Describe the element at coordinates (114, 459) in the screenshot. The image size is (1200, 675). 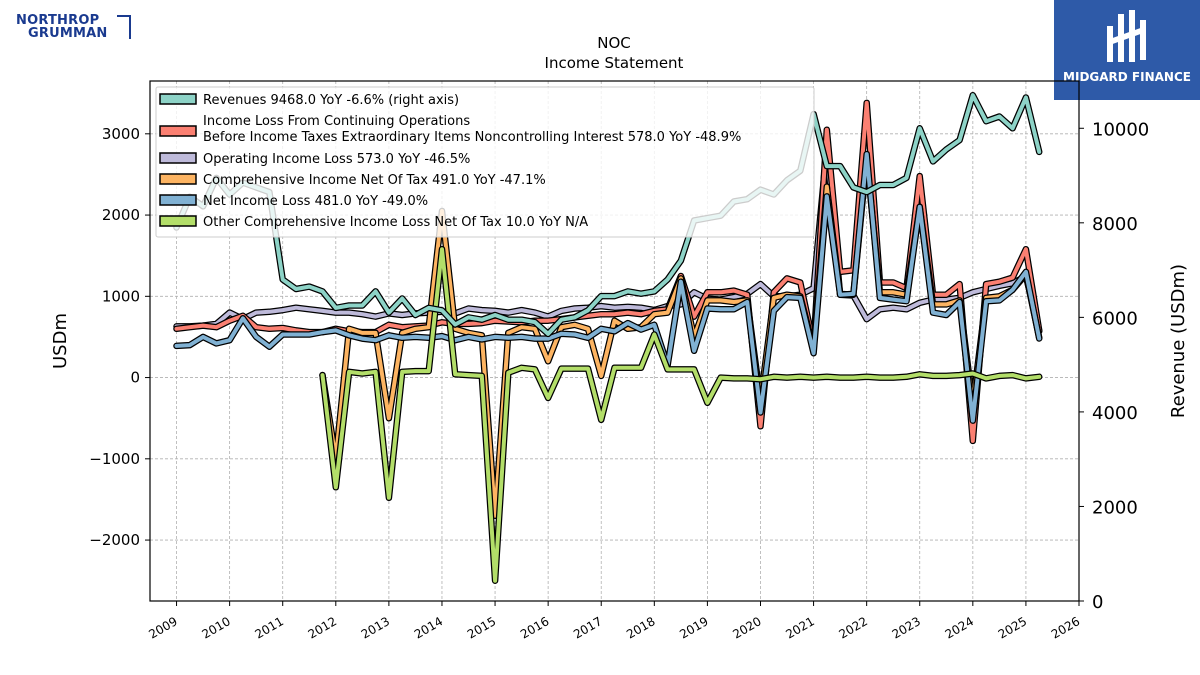
I see `y-tick-label: −1000` at that location.